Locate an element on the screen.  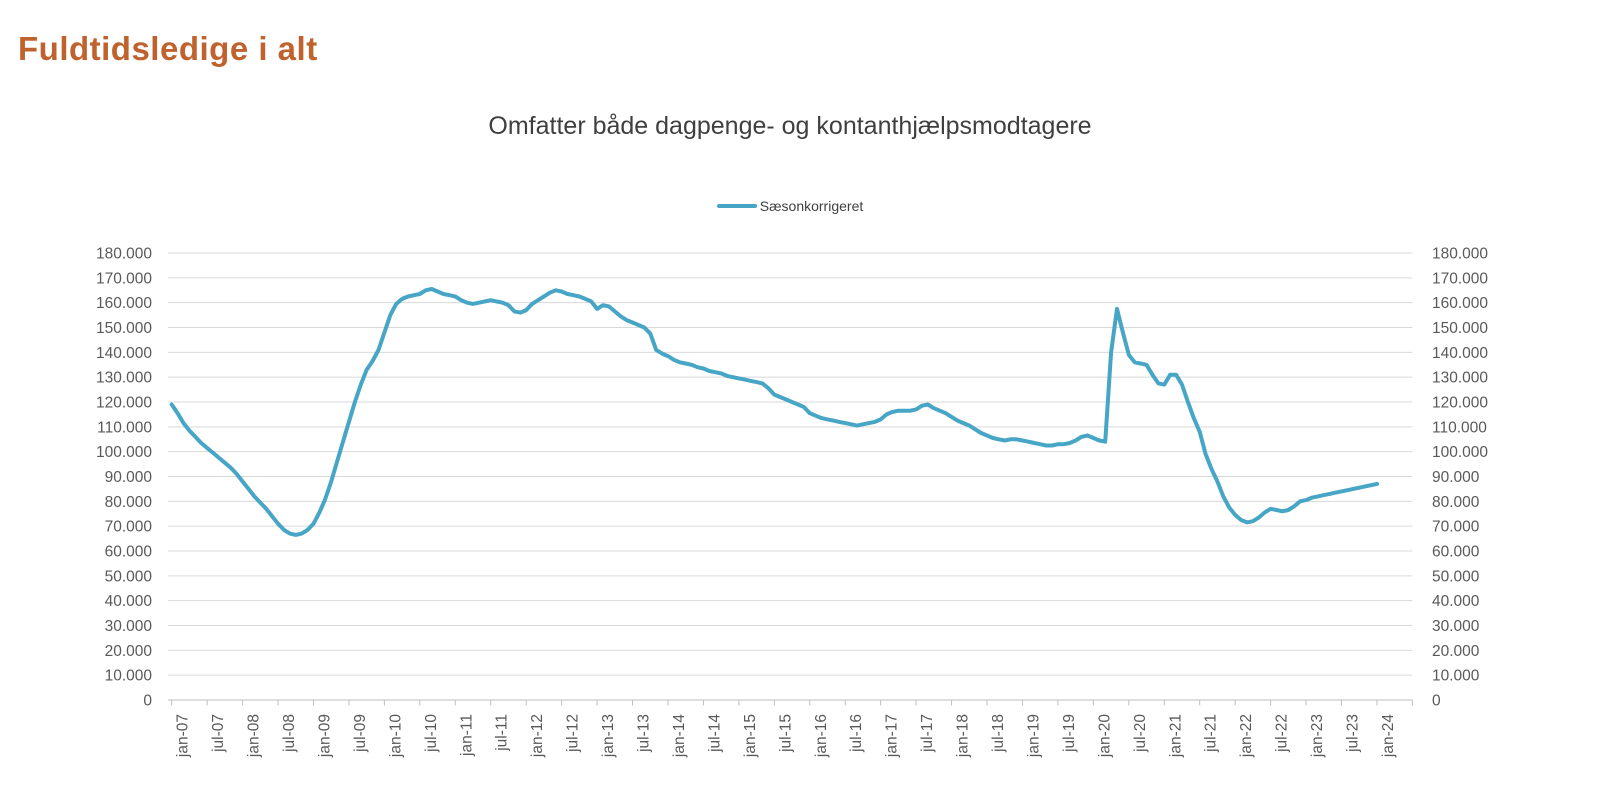
x-axis-tick-label: jan-16 is located at coordinates (821, 736).